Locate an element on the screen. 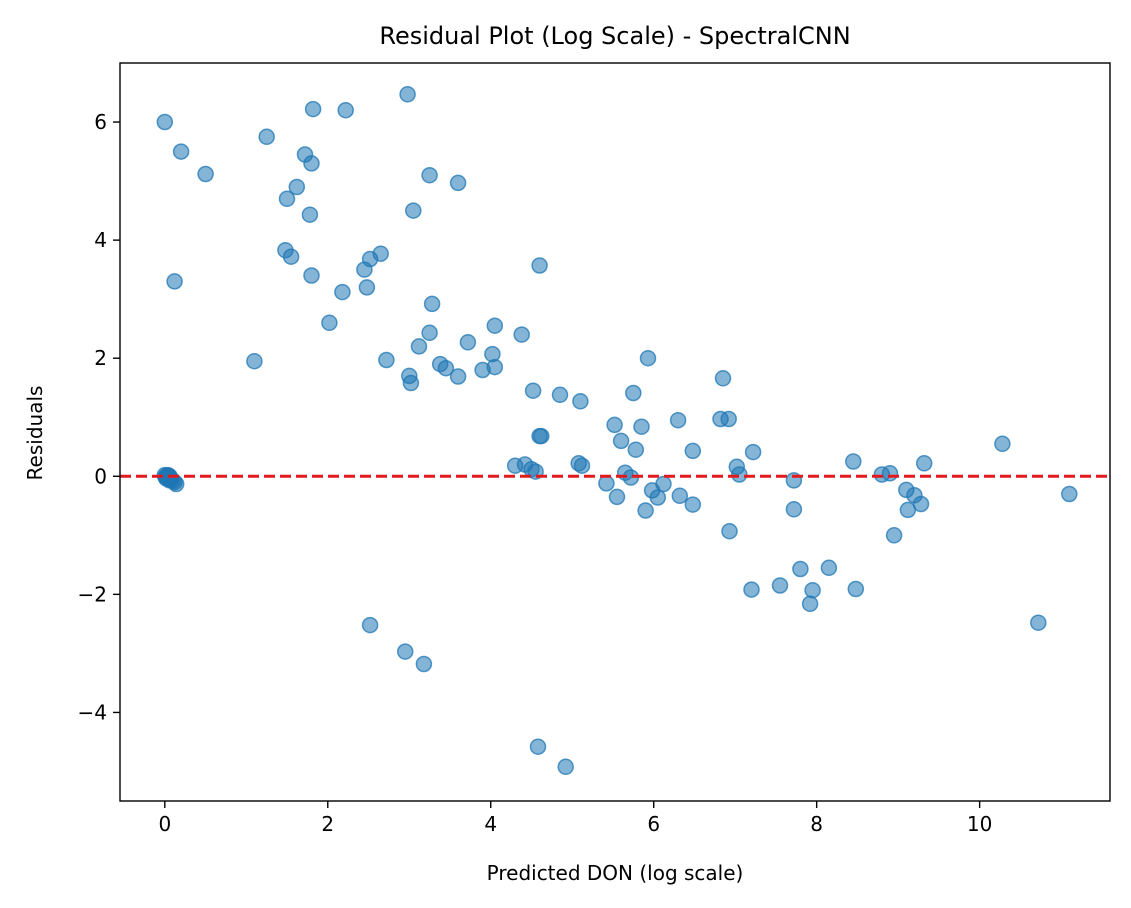 The image size is (1131, 908). y-axis-ticks: −4 −2 0 2 4 6 is located at coordinates (99, 417).